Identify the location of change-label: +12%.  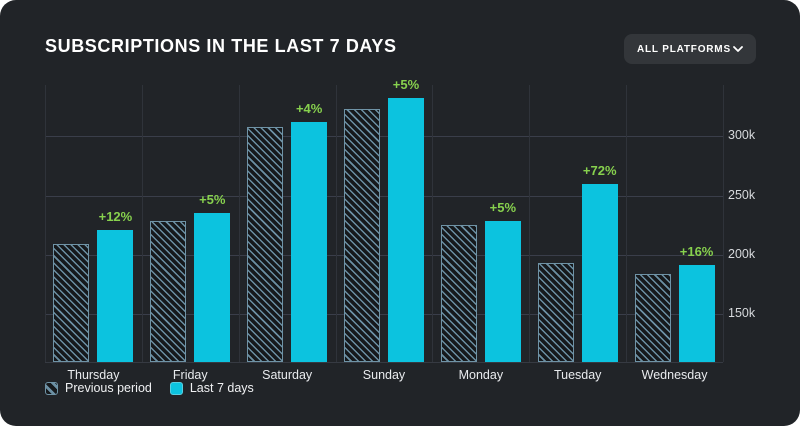
(115, 217).